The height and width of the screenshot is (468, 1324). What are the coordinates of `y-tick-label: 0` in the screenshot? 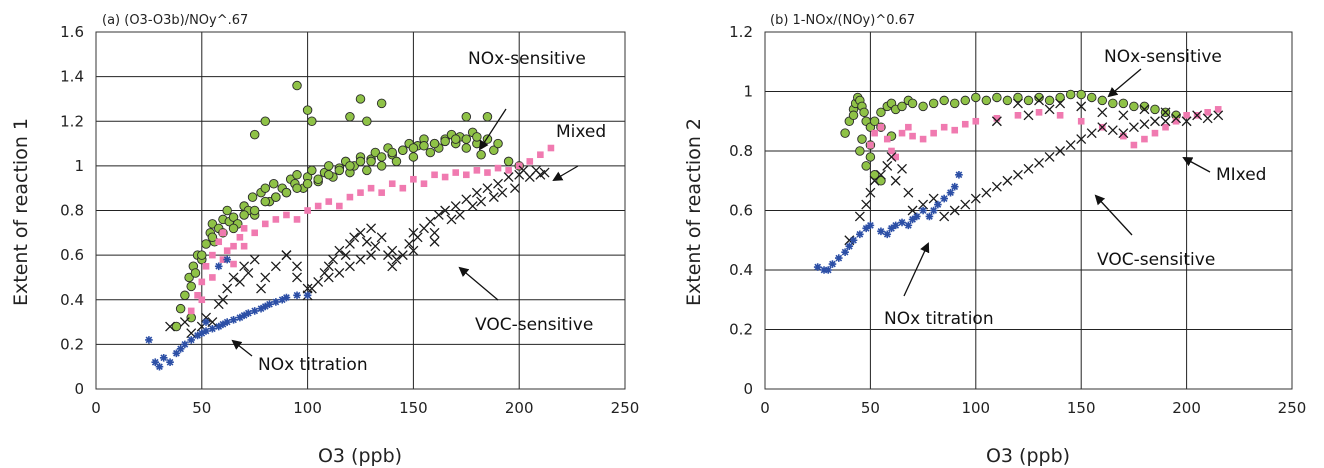 It's located at (748, 389).